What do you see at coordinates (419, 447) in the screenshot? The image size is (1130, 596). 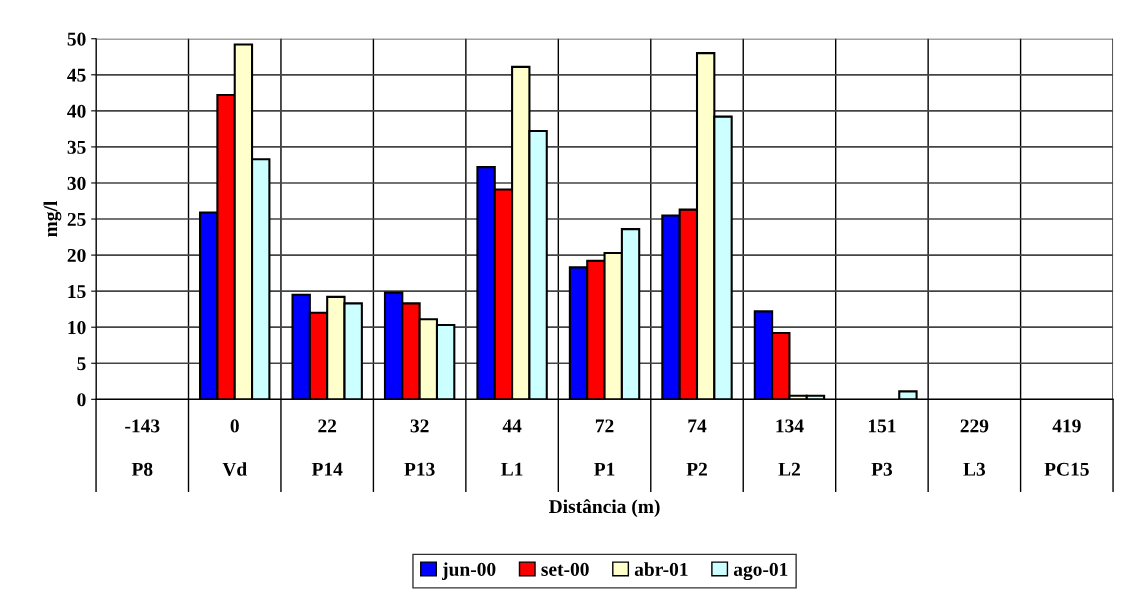 I see `category-label: 32 P13` at bounding box center [419, 447].